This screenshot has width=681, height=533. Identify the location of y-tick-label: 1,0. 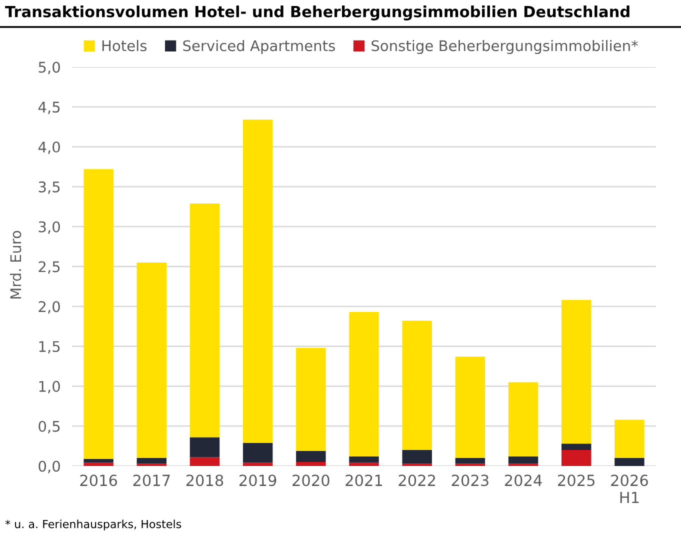
(49, 387).